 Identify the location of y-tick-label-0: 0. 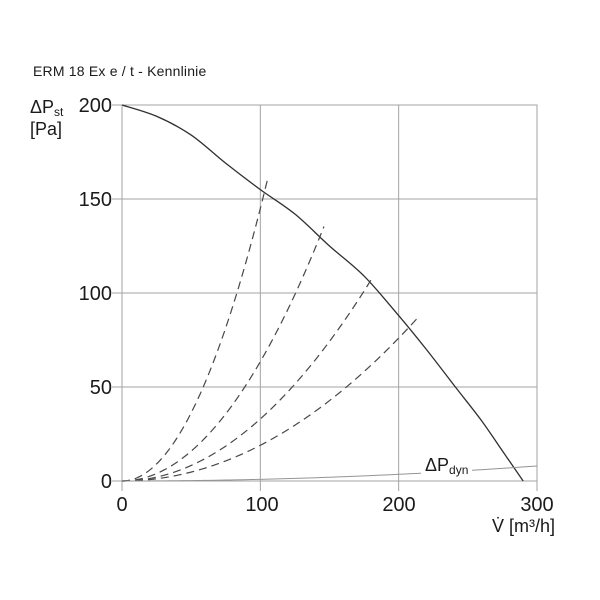
(106, 482).